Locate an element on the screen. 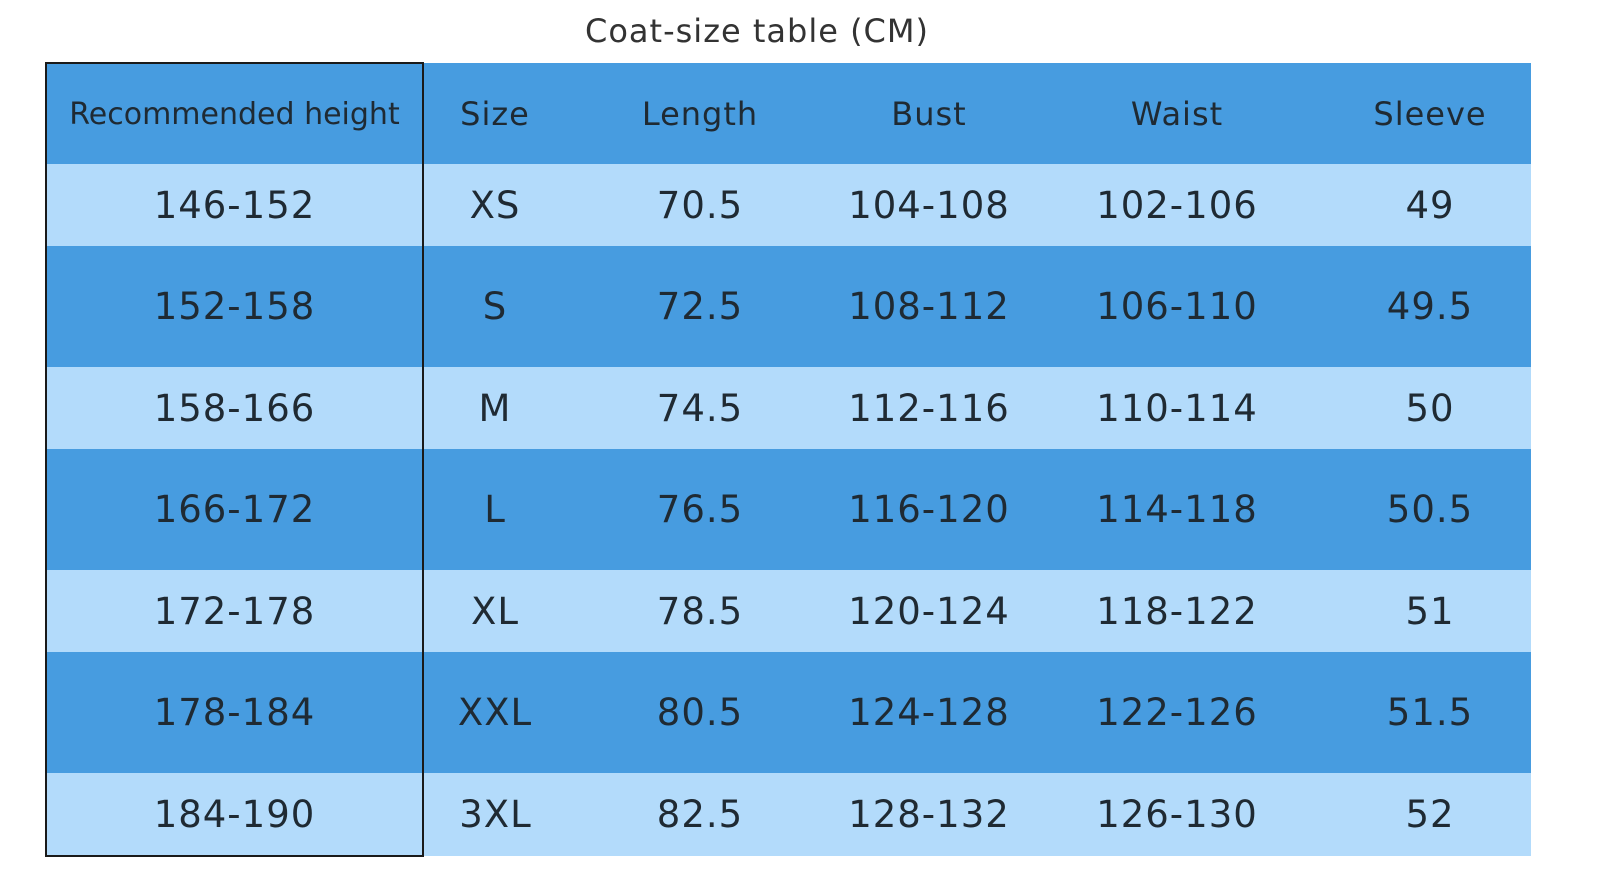 This screenshot has height=894, width=1600. column-header: Sleeve is located at coordinates (1430, 113).